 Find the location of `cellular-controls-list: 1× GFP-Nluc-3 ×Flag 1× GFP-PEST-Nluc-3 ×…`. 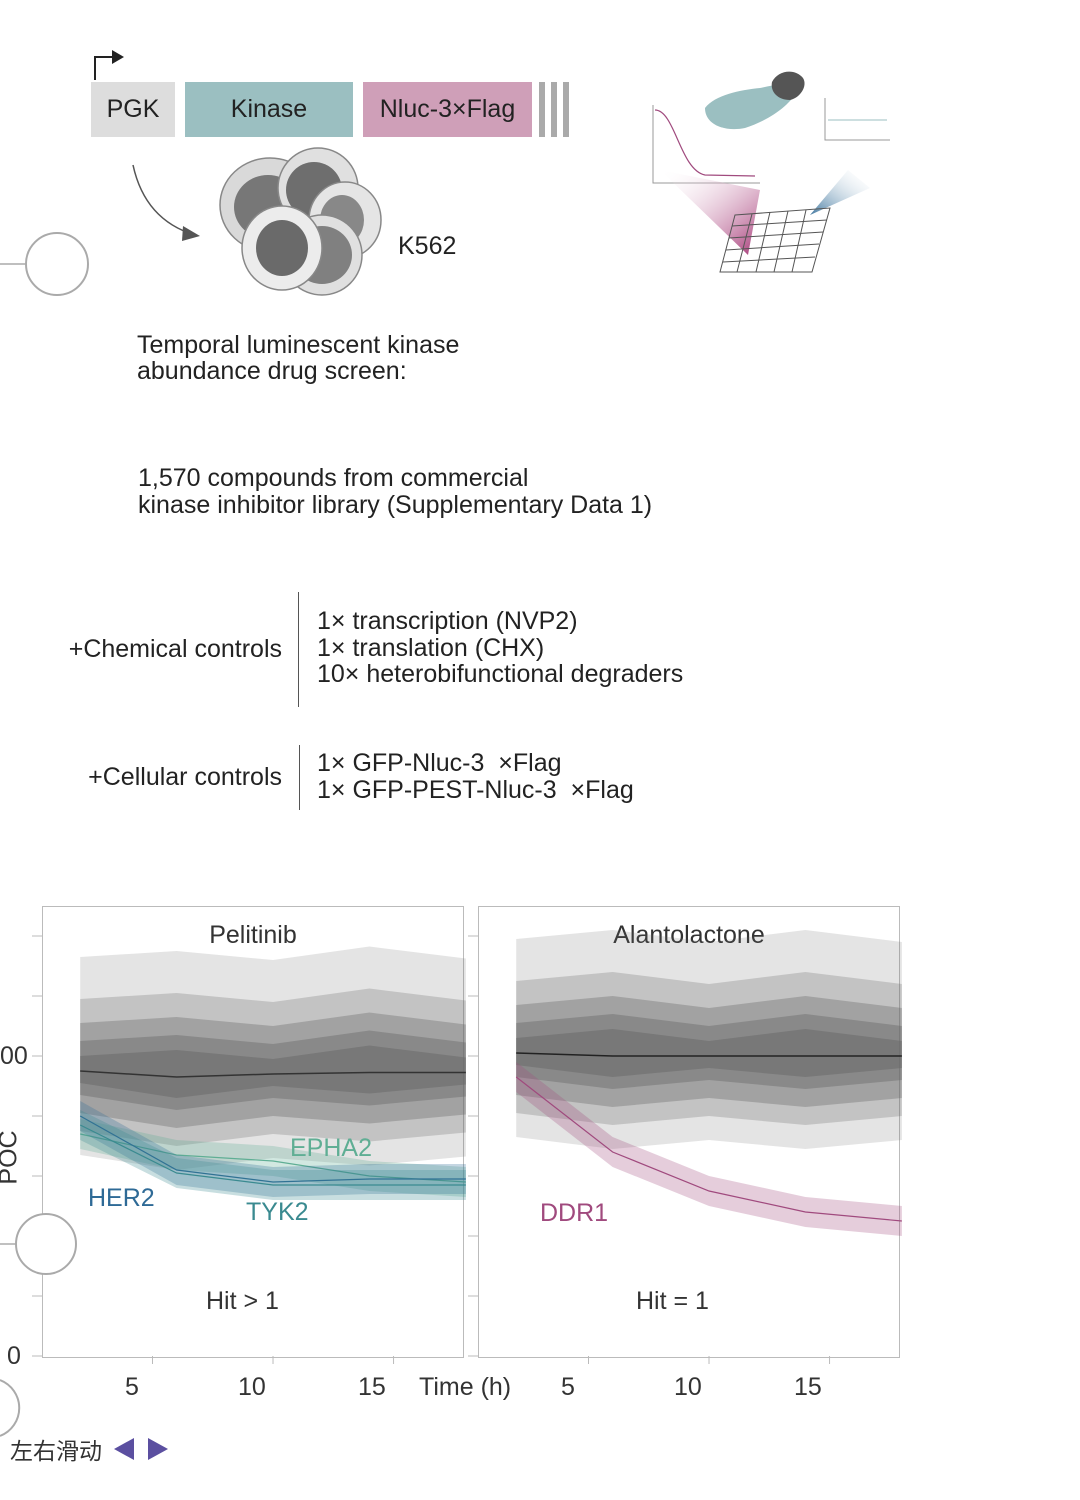

cellular-controls-list: 1× GFP-Nluc-3 ×Flag 1× GFP-PEST-Nluc-3 ×… is located at coordinates (475, 777).